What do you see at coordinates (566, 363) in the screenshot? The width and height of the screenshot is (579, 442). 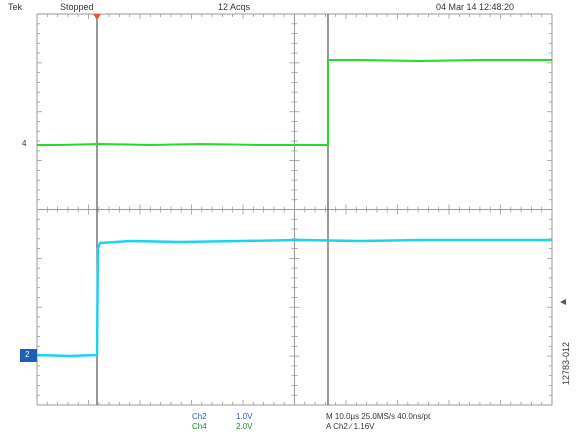 I see `figure-id: 12783-012` at bounding box center [566, 363].